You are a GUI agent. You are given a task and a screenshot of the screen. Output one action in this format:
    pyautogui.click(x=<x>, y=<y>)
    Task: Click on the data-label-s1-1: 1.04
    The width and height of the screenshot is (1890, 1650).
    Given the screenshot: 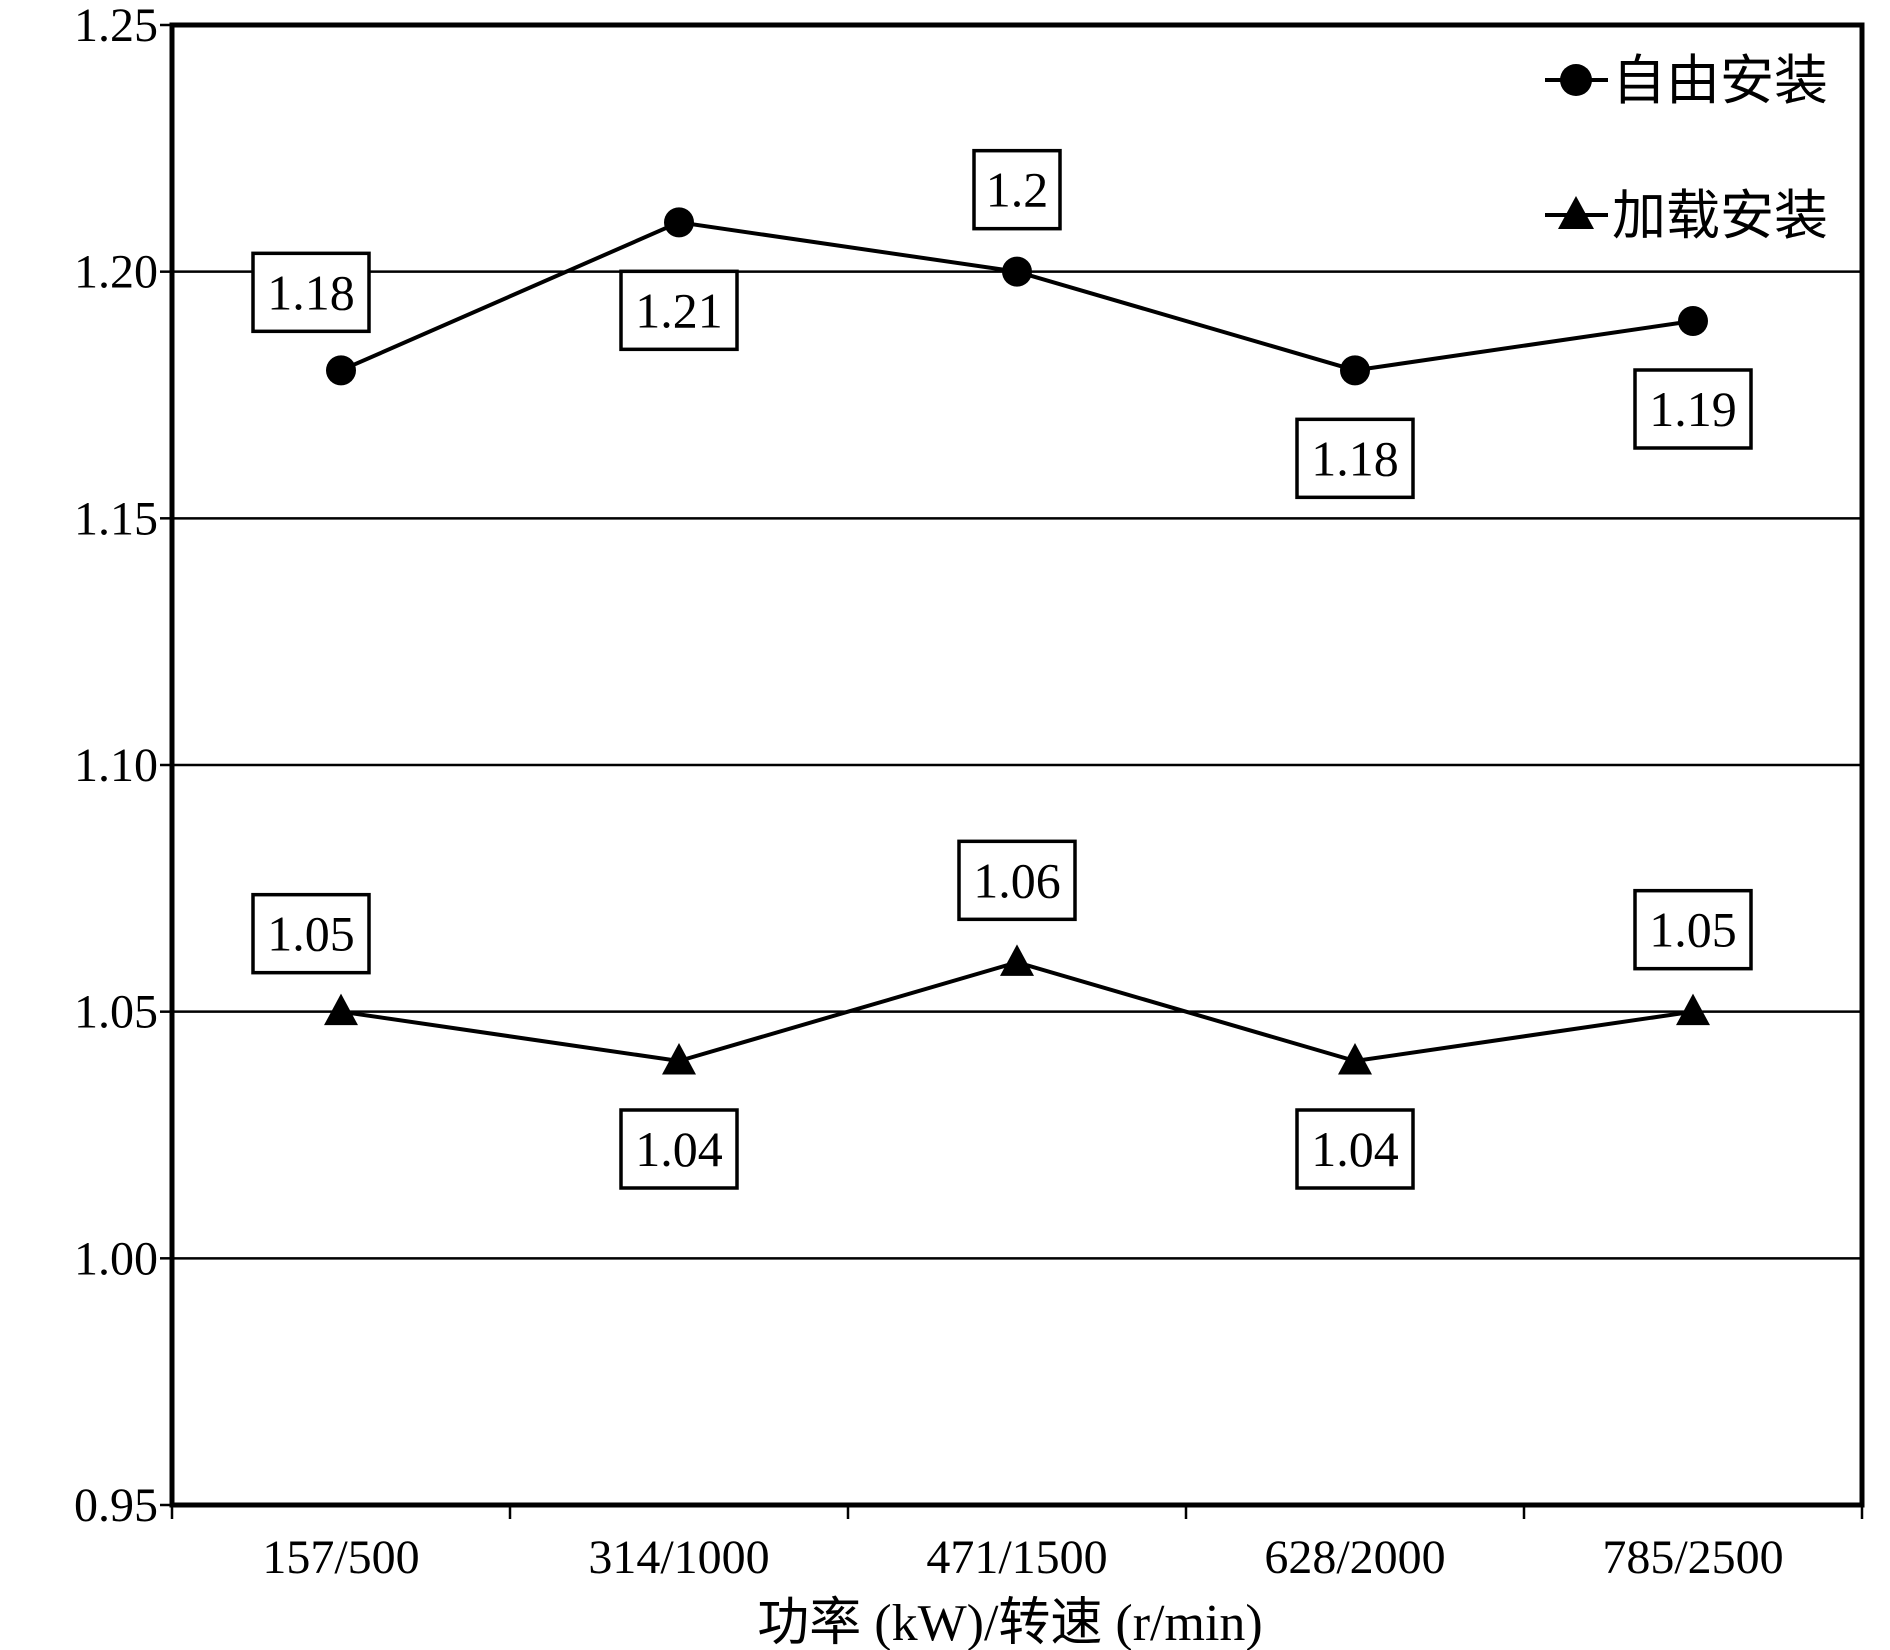 What is the action you would take?
    pyautogui.click(x=679, y=1149)
    